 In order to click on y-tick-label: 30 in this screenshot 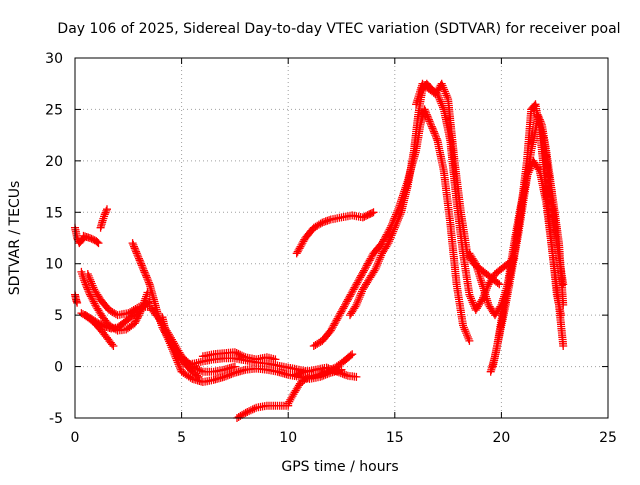, I will do `click(54, 59)`.